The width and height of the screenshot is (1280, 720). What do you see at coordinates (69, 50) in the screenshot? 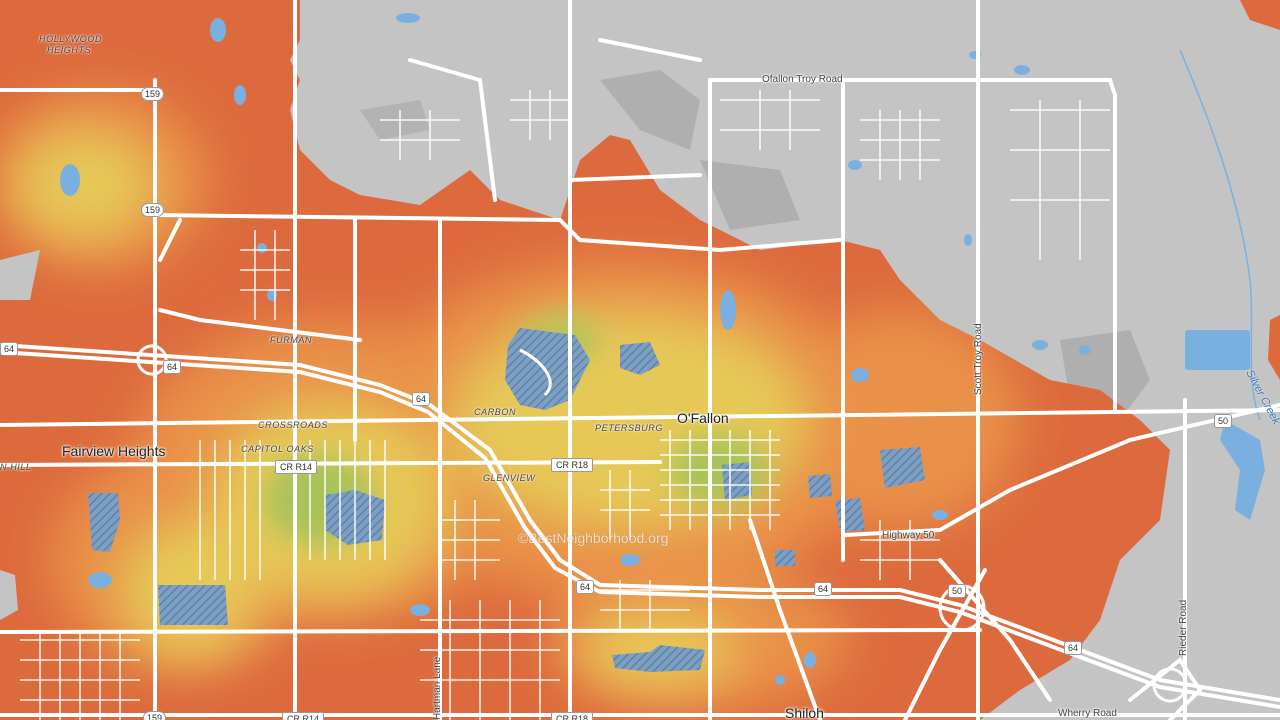
I see `hood-label-heights: HEIGHTS` at bounding box center [69, 50].